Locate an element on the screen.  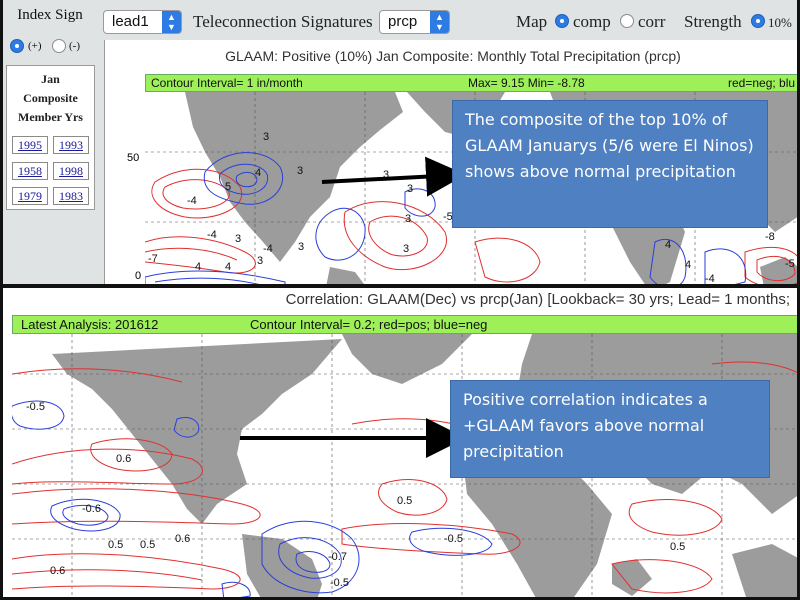
year-link: 1993 is located at coordinates (71, 145).